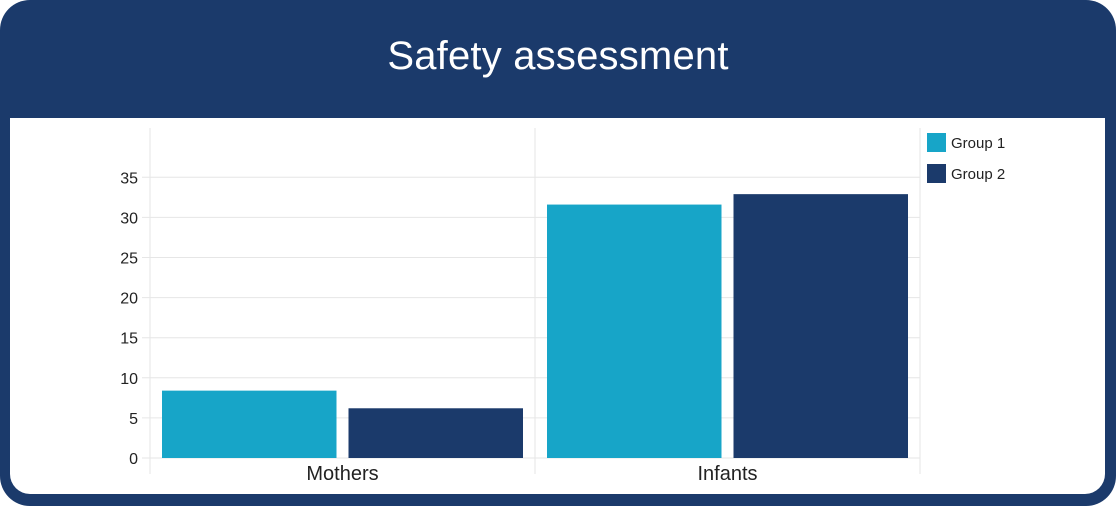 The height and width of the screenshot is (506, 1116). I want to click on legend-label: Group 2, so click(978, 174).